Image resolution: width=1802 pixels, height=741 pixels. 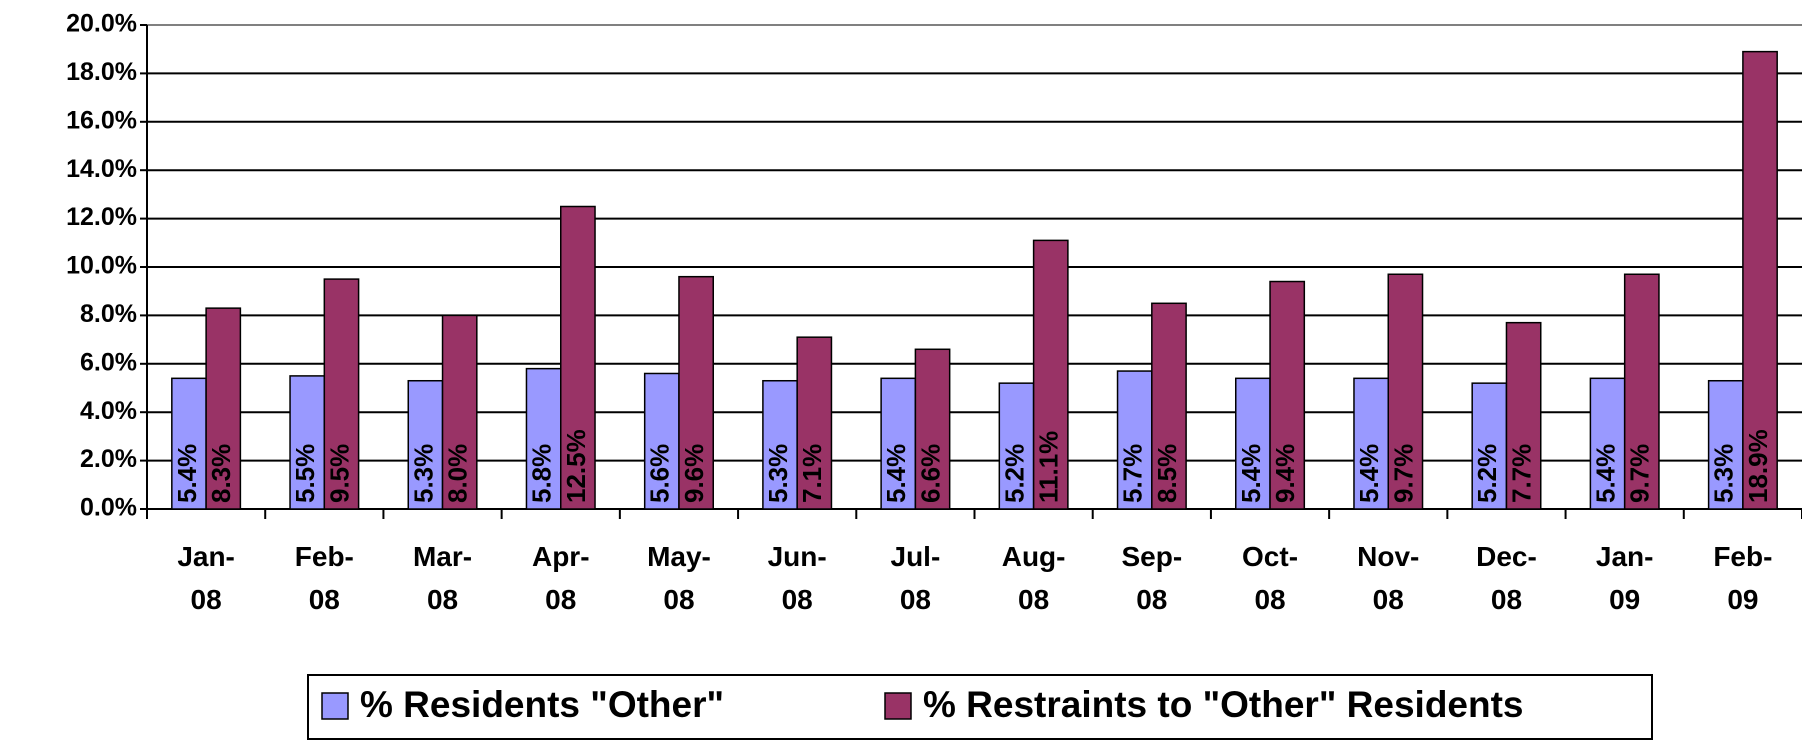 I want to click on value-label: 9.4%, so click(x=1285, y=473).